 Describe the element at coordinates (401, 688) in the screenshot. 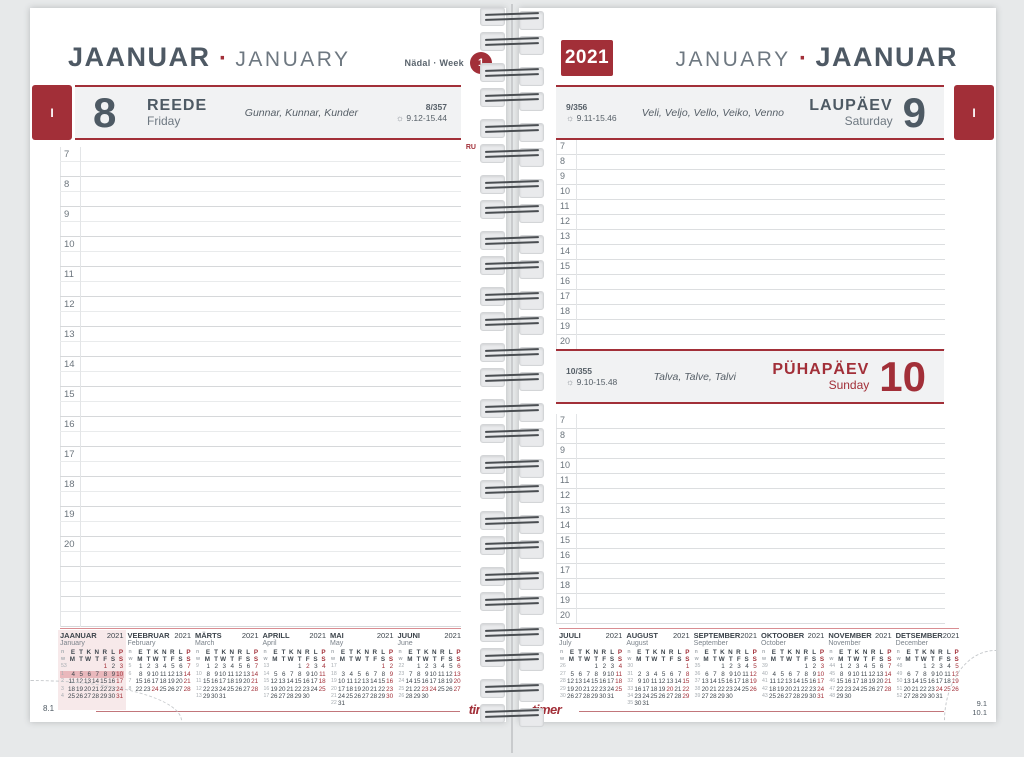

I see `week-number: 25` at that location.